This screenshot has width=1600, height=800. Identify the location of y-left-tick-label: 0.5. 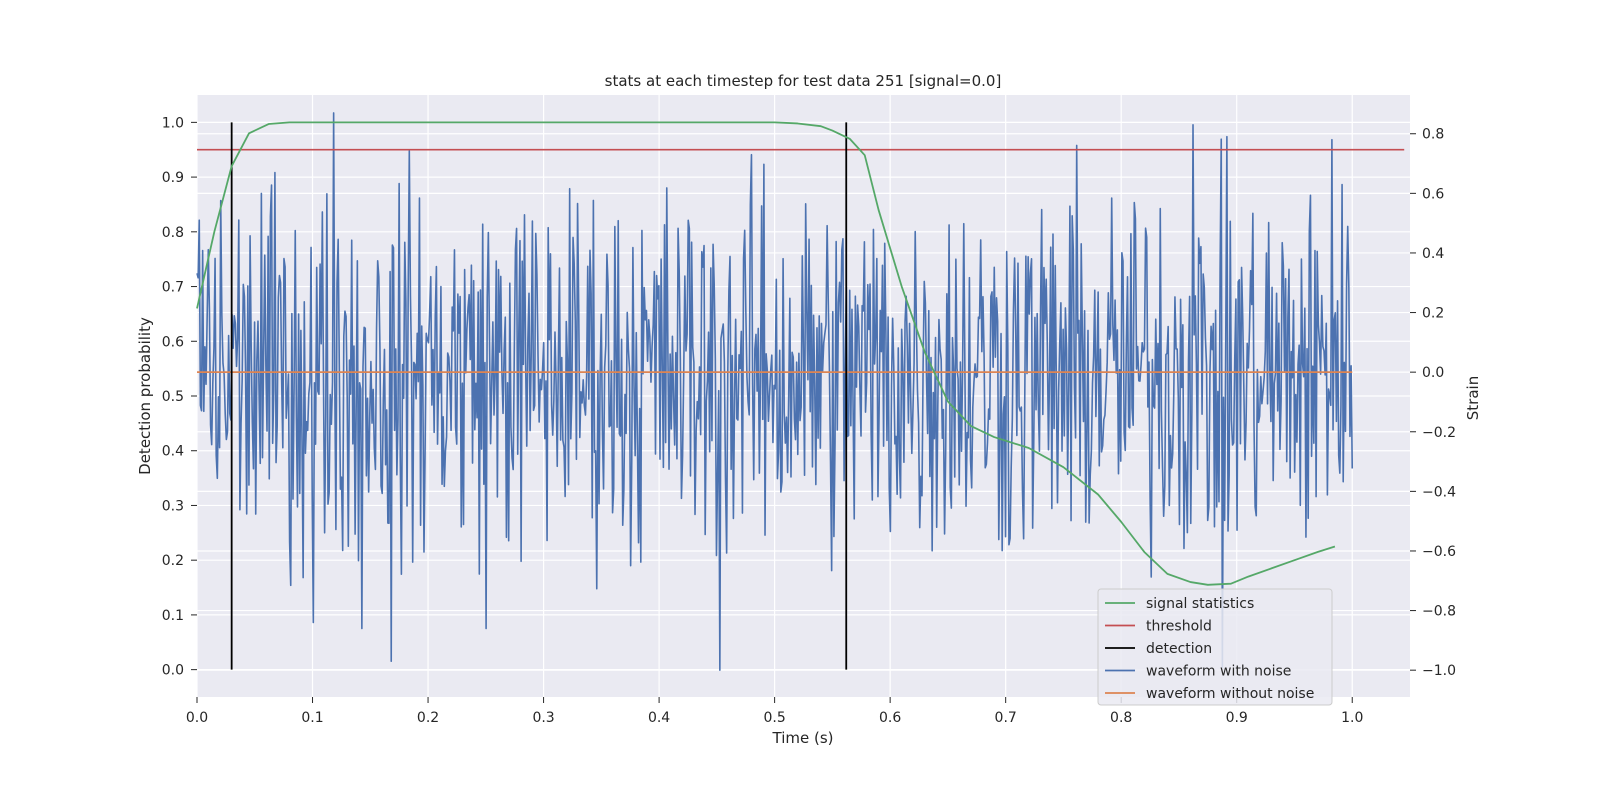
(173, 397).